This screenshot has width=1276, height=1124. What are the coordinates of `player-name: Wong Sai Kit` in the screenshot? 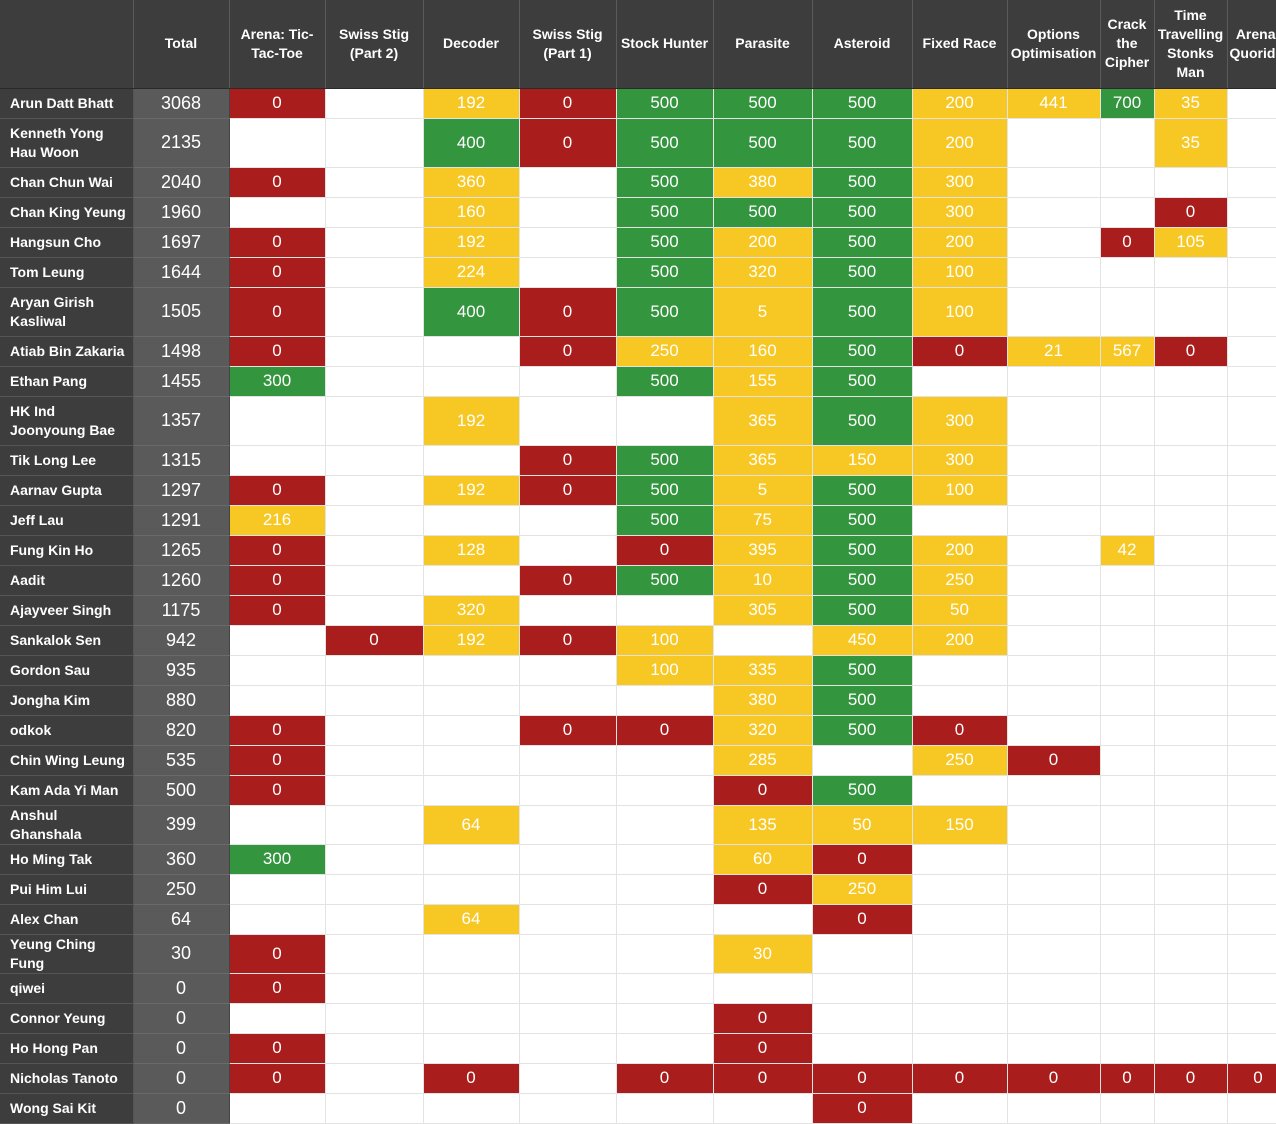 It's located at (67, 1108).